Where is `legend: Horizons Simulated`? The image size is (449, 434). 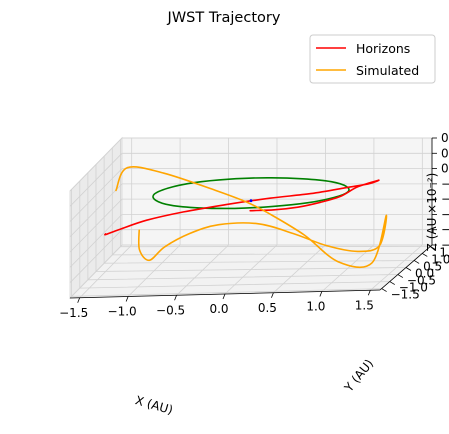
legend: Horizons Simulated is located at coordinates (372, 59).